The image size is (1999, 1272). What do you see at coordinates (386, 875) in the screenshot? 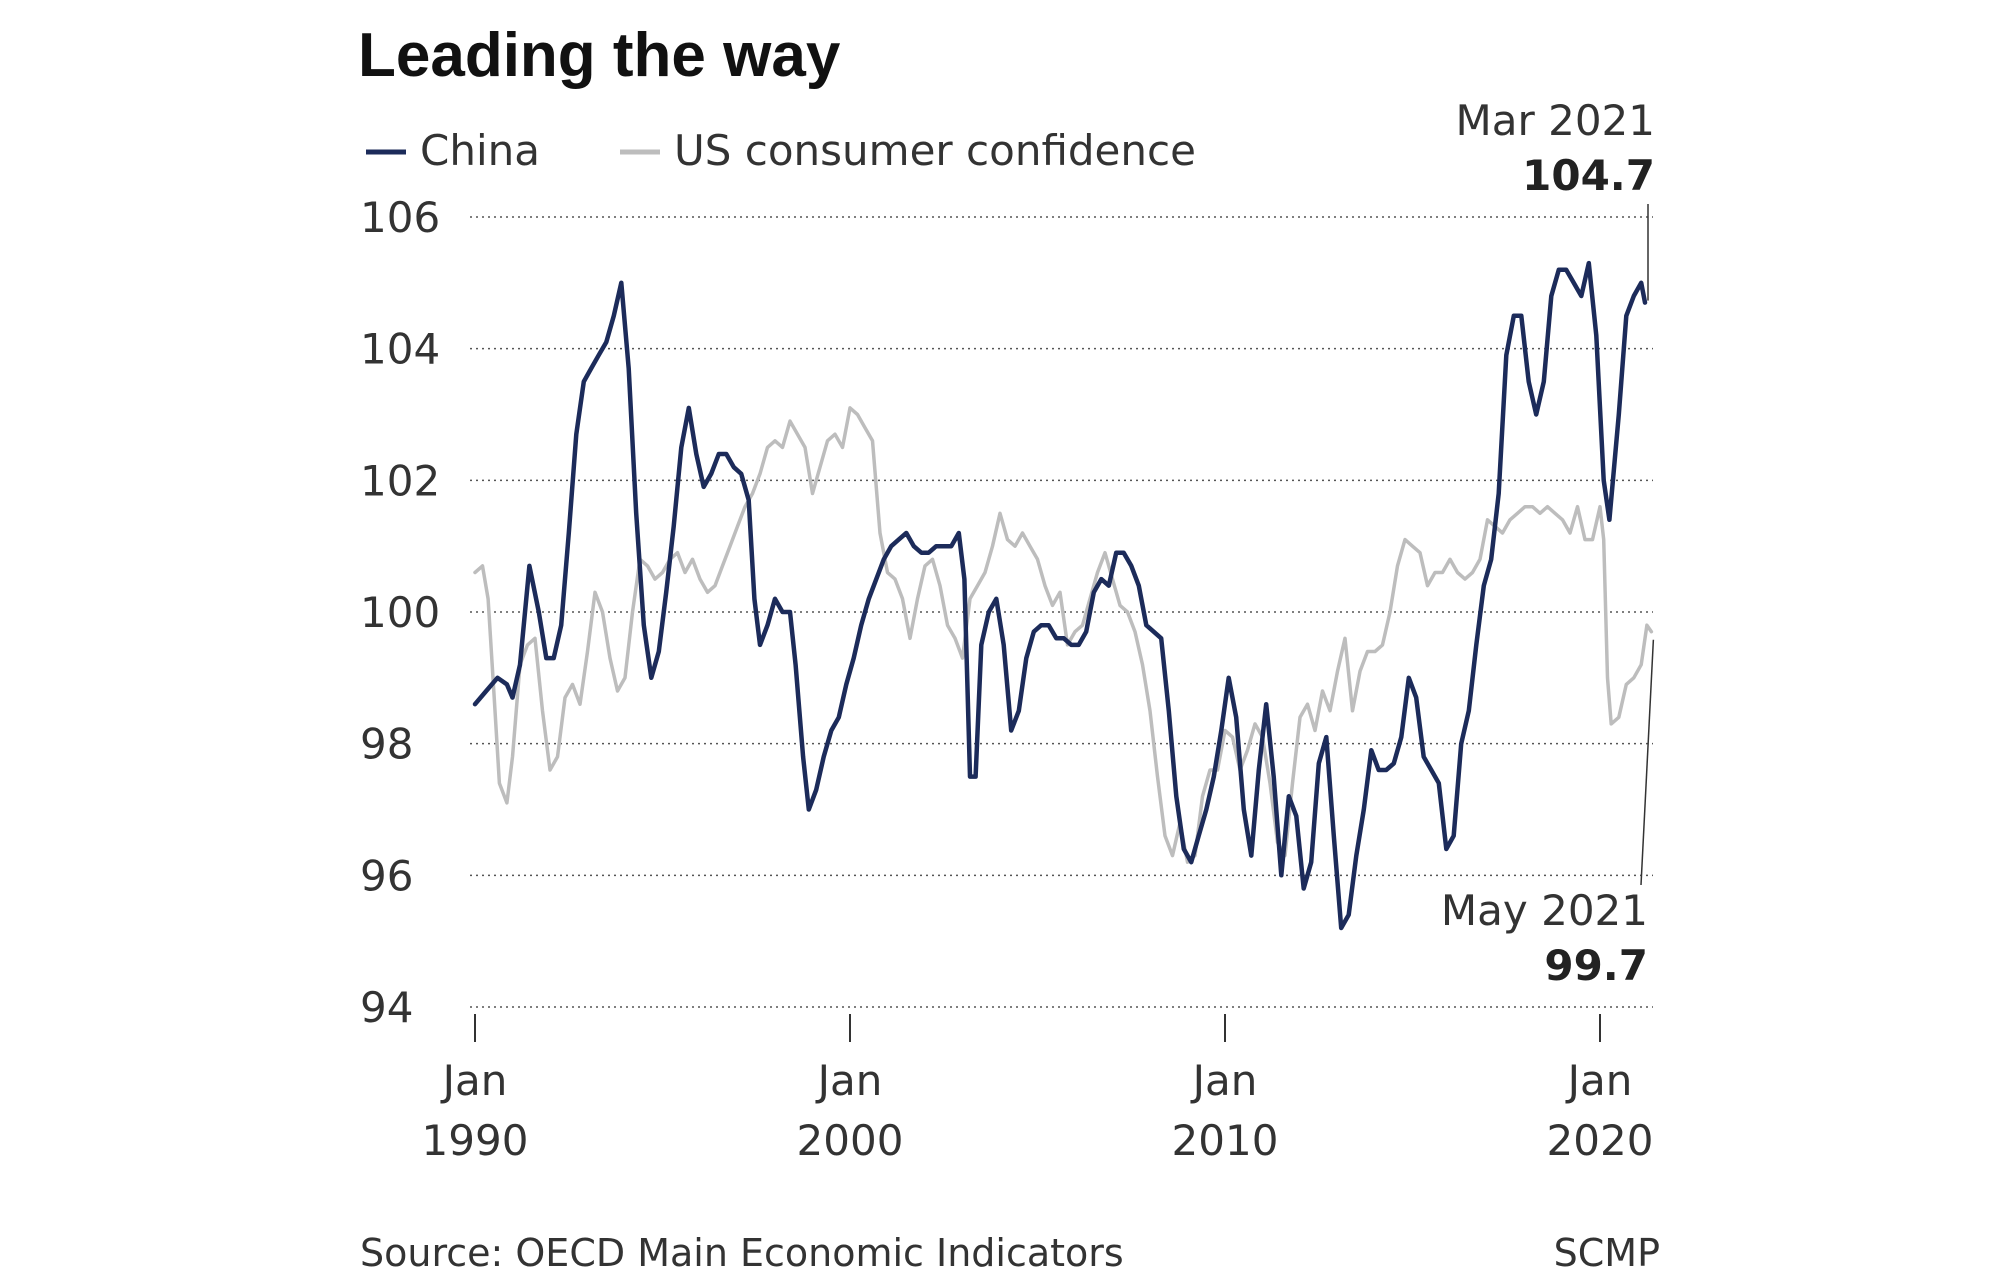
I see `y-tick-label: 96` at bounding box center [386, 875].